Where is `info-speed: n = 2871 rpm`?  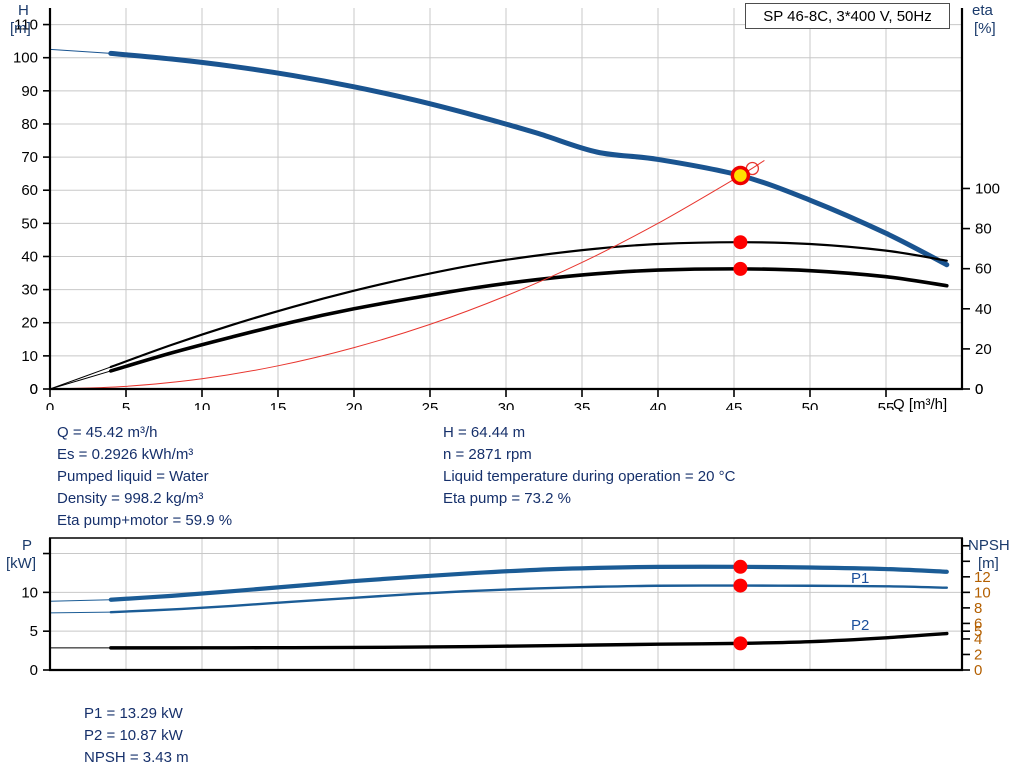
info-speed: n = 2871 rpm is located at coordinates (487, 454).